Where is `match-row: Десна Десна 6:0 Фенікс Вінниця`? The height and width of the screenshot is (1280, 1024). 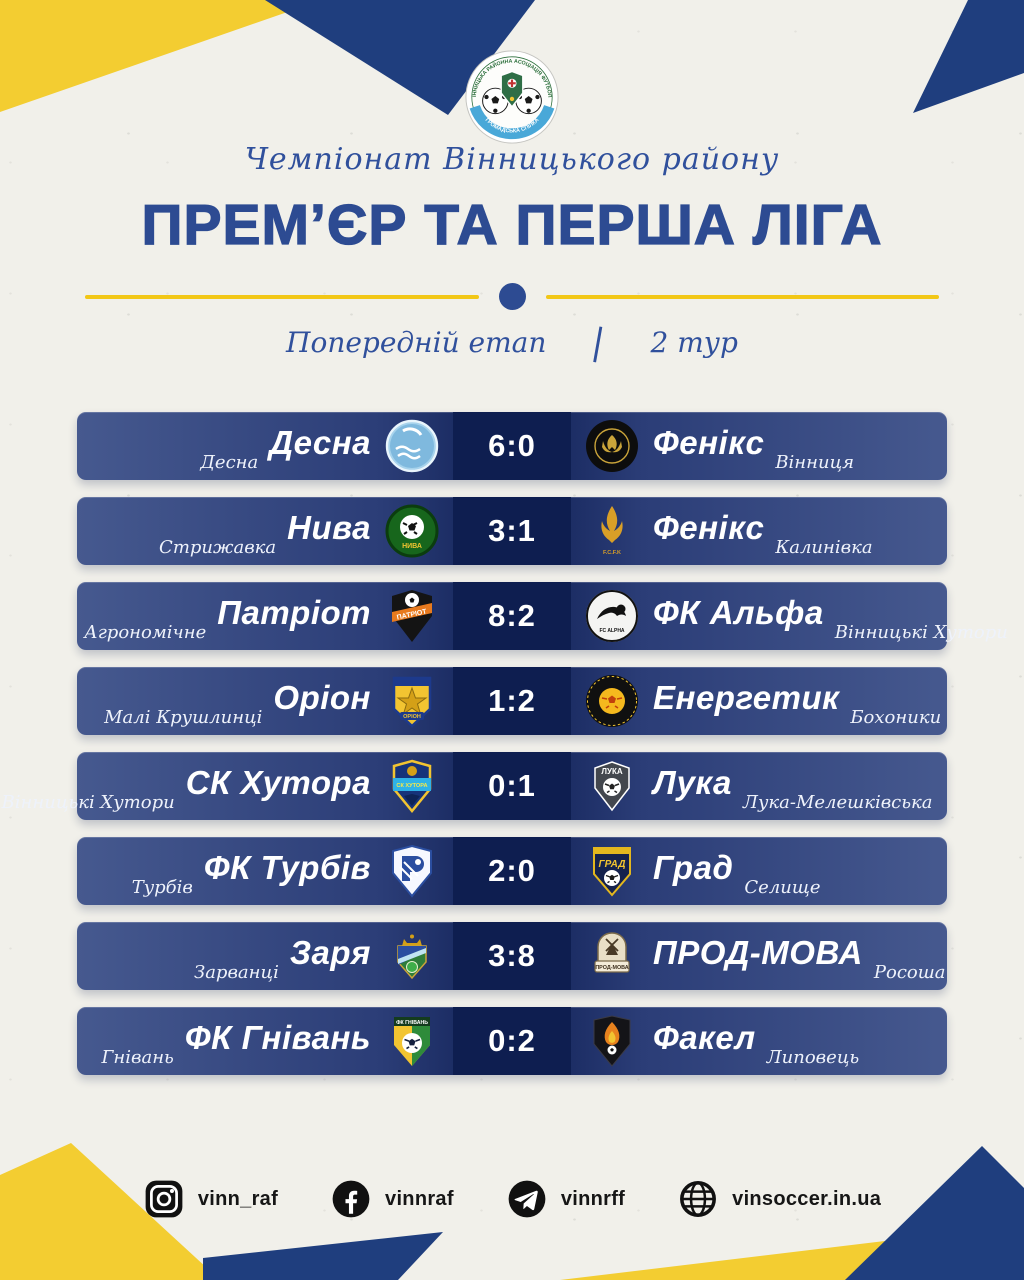
match-row: Десна Десна 6:0 Фенікс Вінниця is located at coordinates (512, 446).